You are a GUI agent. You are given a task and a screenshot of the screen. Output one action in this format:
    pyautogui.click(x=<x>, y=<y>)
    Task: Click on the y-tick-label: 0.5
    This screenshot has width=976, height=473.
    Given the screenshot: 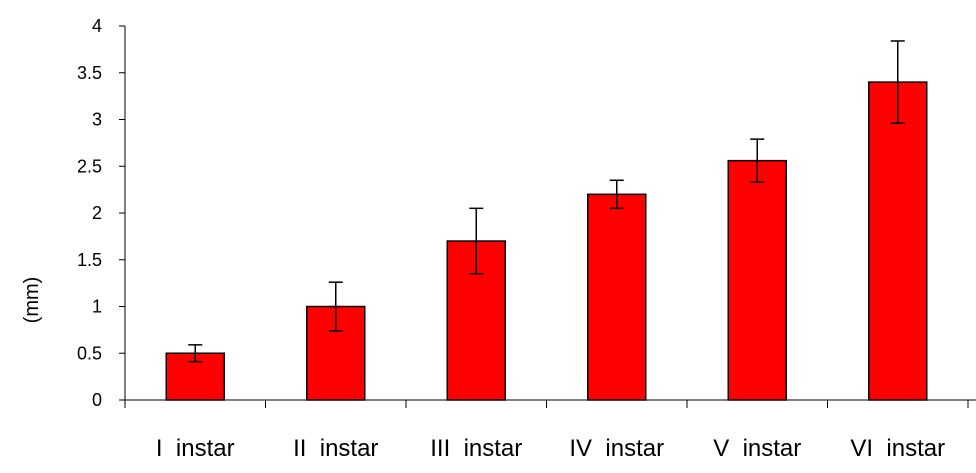 What is the action you would take?
    pyautogui.click(x=89, y=353)
    